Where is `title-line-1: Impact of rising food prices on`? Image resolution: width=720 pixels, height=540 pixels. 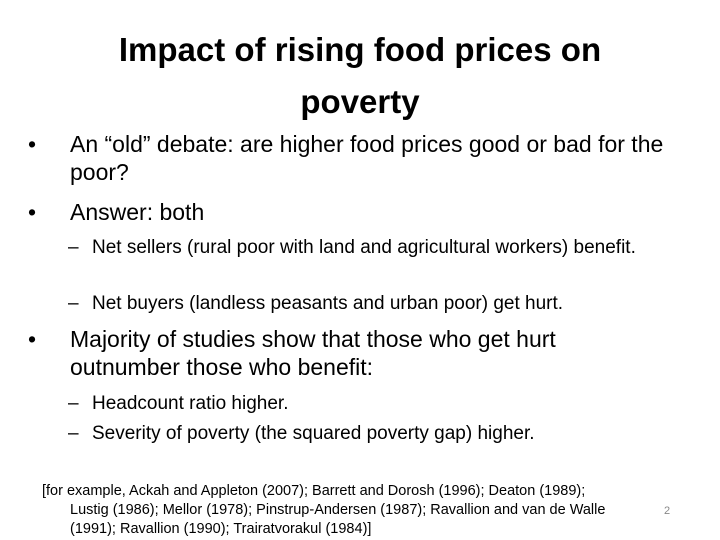 title-line-1: Impact of rising food prices on is located at coordinates (360, 49).